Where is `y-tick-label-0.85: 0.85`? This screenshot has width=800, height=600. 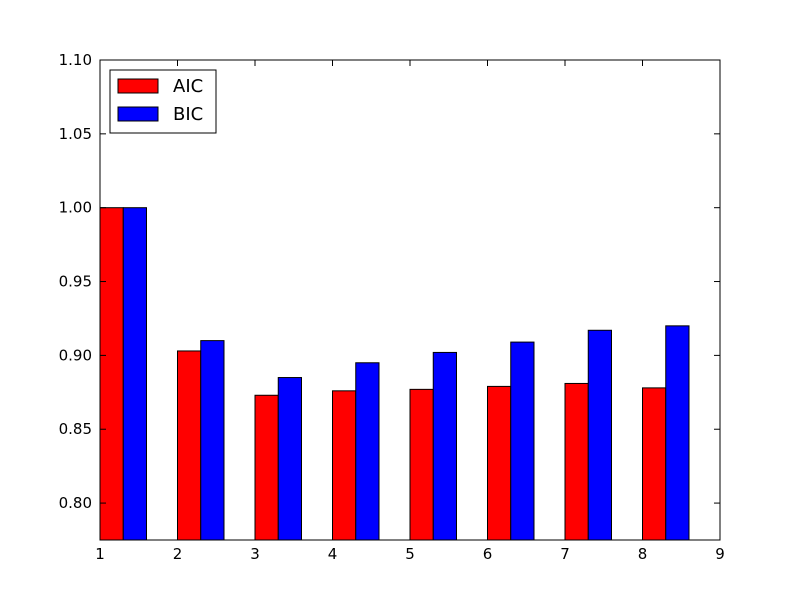
y-tick-label-0.85: 0.85 is located at coordinates (75, 429).